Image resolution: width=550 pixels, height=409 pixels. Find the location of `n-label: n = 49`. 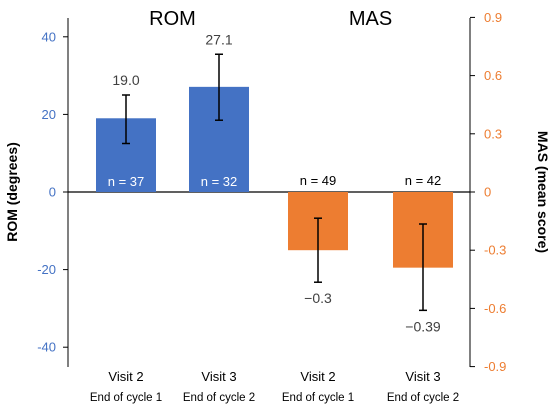

n-label: n = 49 is located at coordinates (318, 180).